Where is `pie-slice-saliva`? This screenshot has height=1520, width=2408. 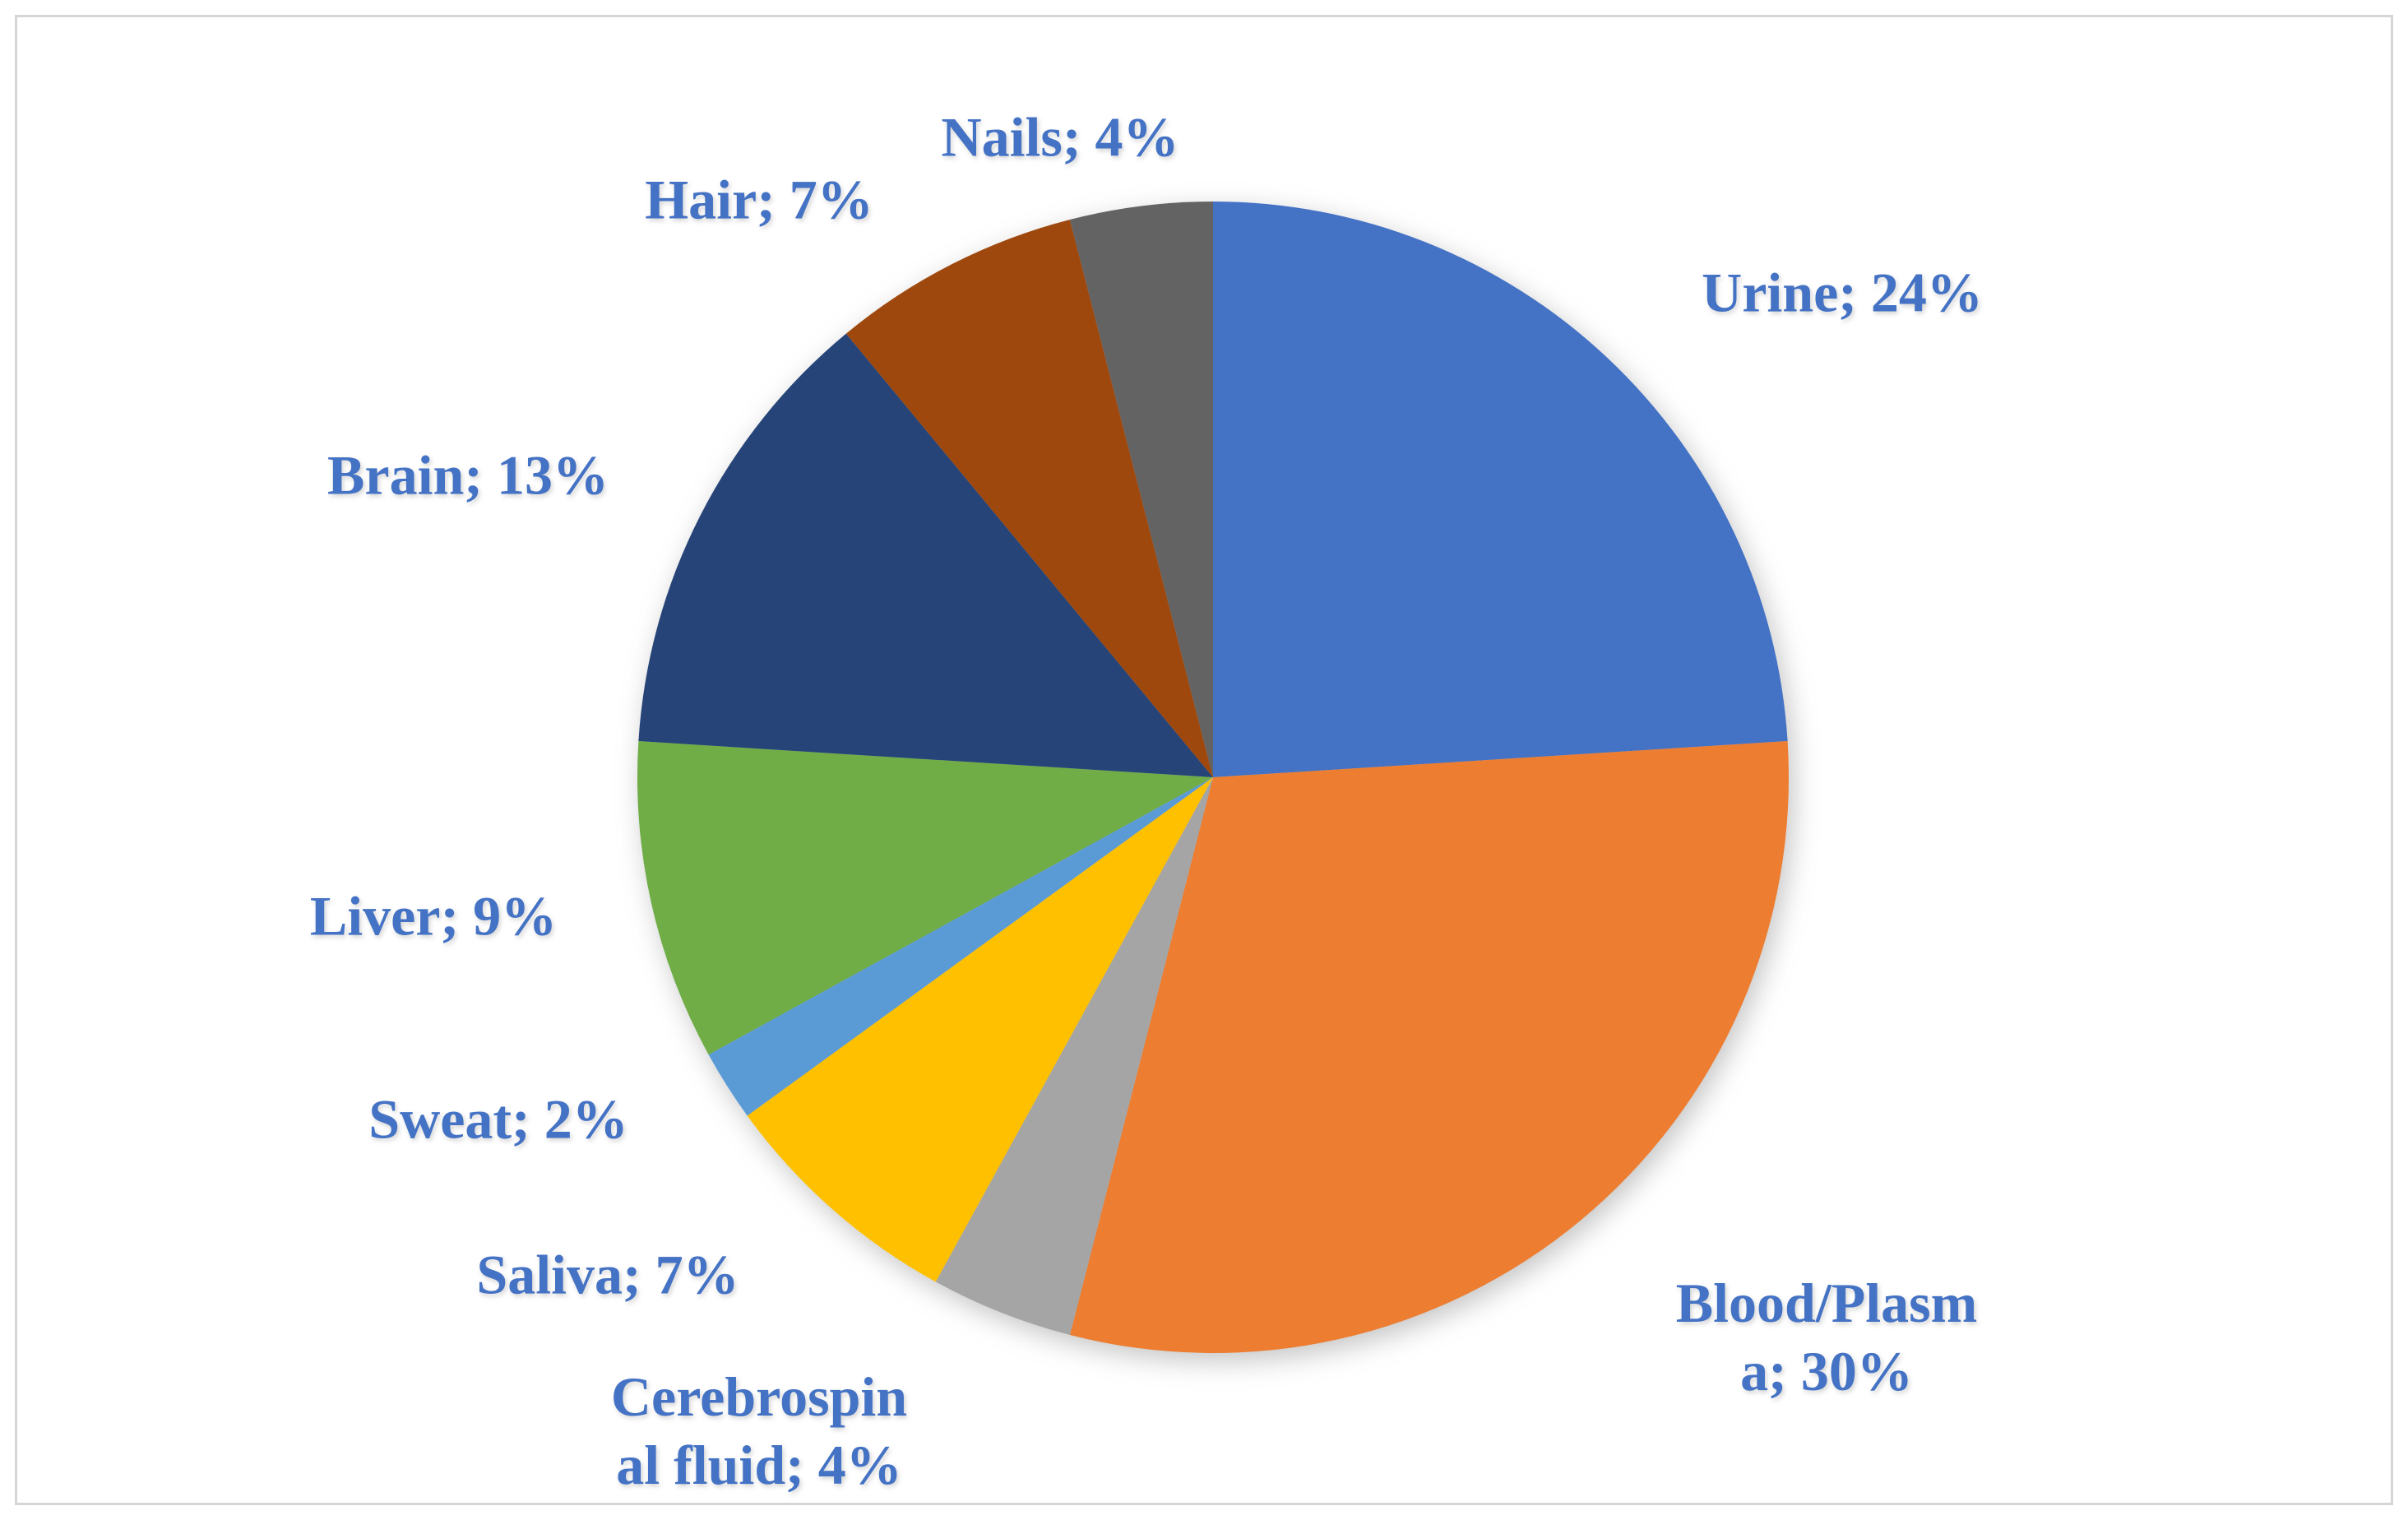
pie-slice-saliva is located at coordinates (980, 1029).